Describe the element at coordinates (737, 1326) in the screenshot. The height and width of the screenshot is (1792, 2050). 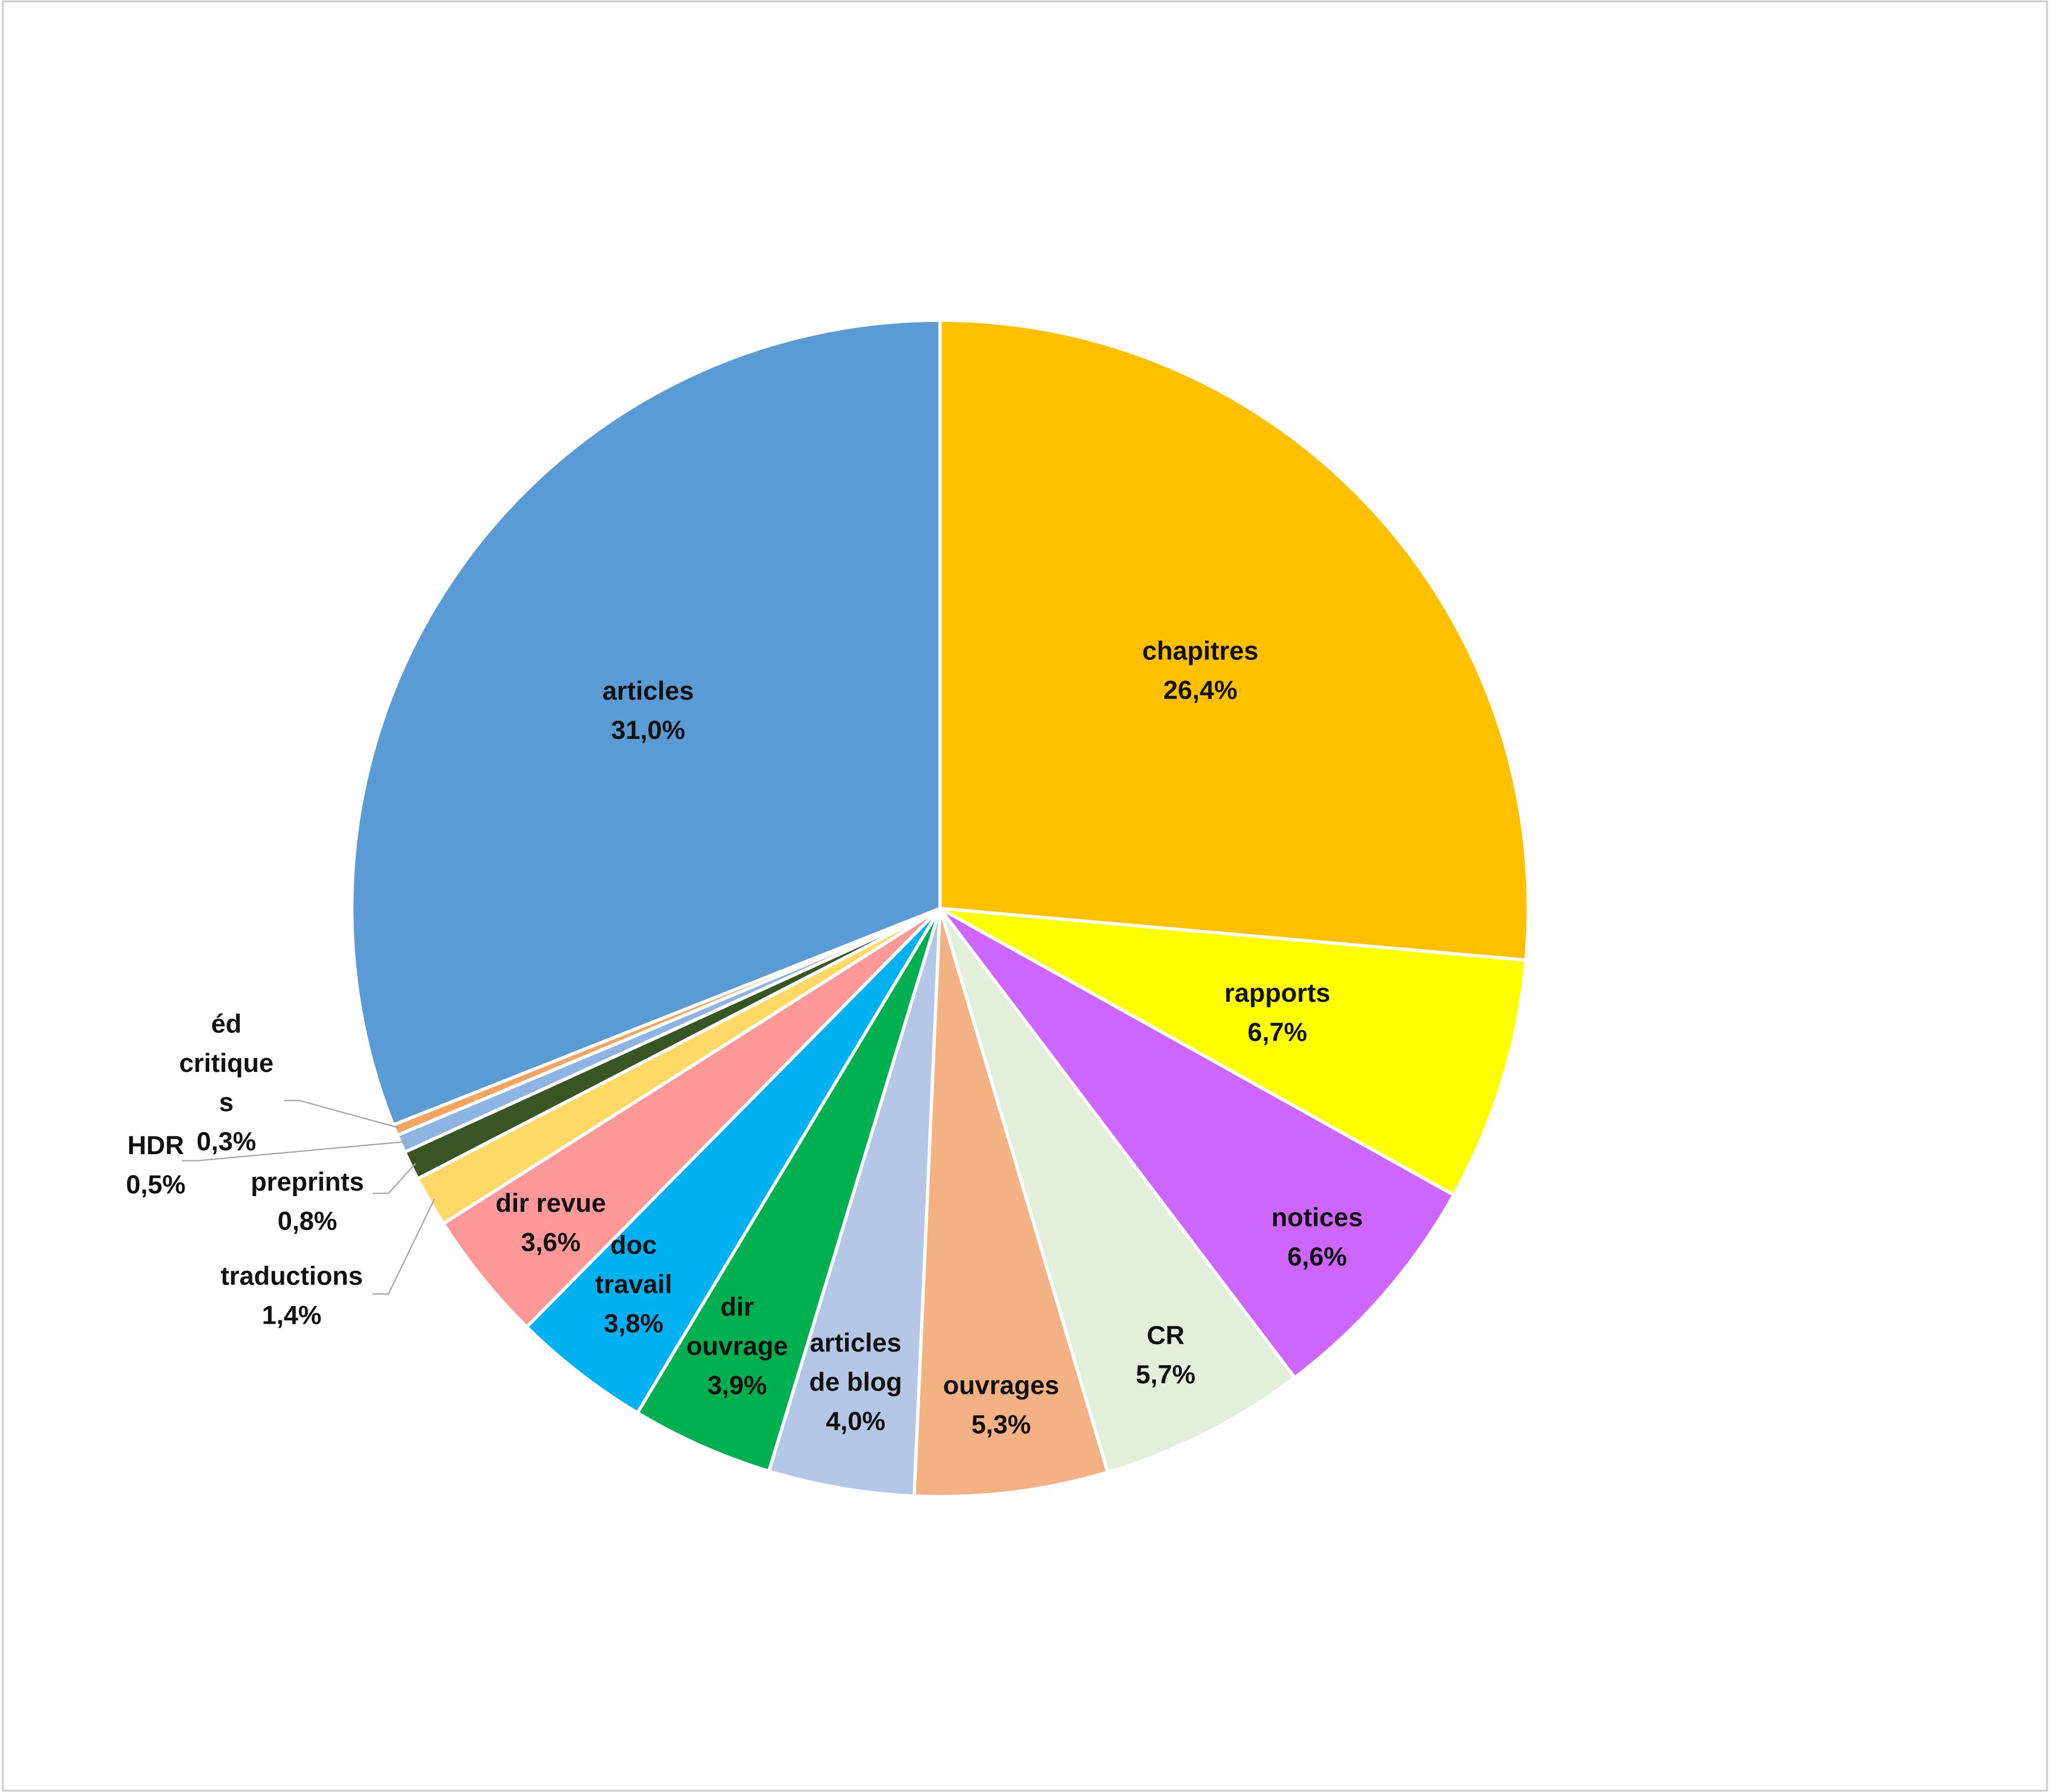
I see `category-label: dir ouvrage` at that location.